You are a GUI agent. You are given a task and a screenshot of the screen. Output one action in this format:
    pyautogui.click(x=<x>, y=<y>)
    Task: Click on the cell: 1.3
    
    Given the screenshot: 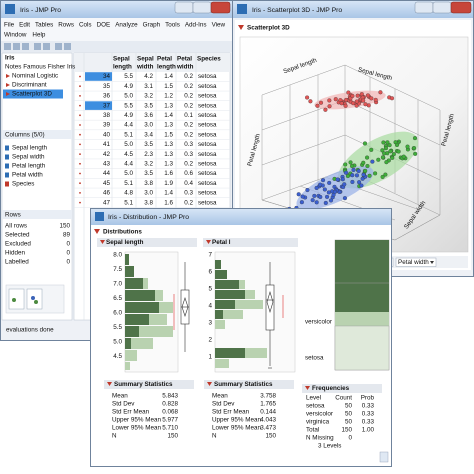 What is the action you would take?
    pyautogui.click(x=168, y=163)
    